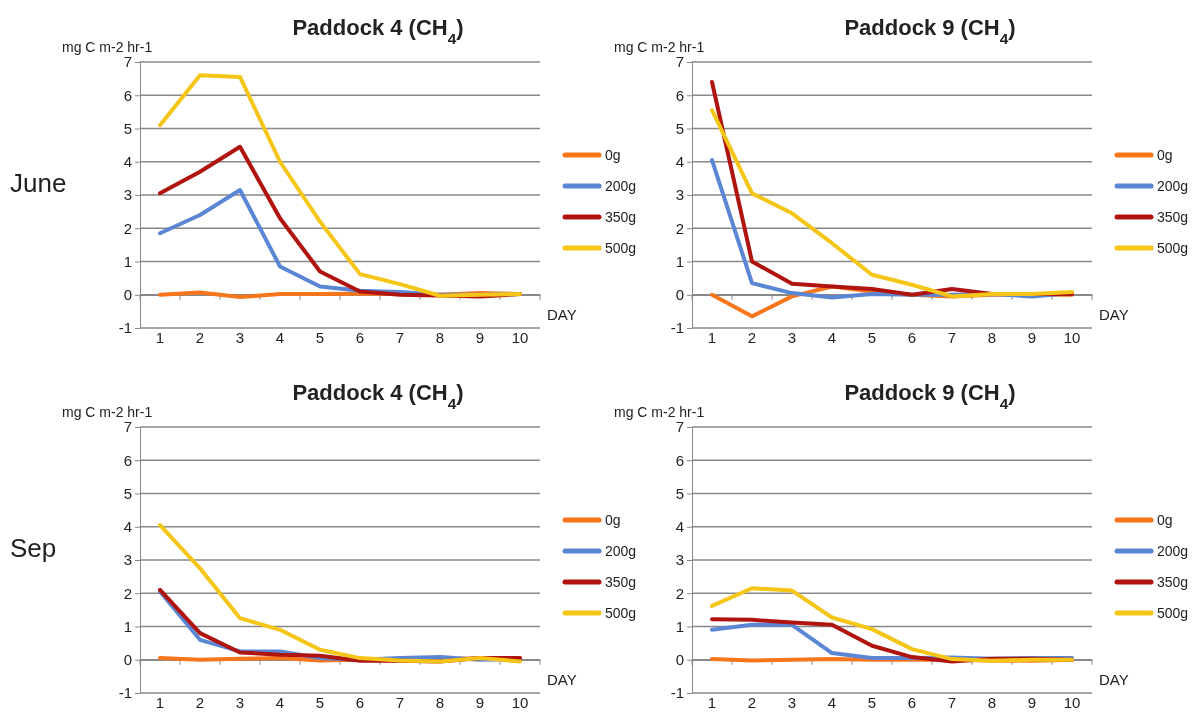  What do you see at coordinates (38, 183) in the screenshot?
I see `text: June` at bounding box center [38, 183].